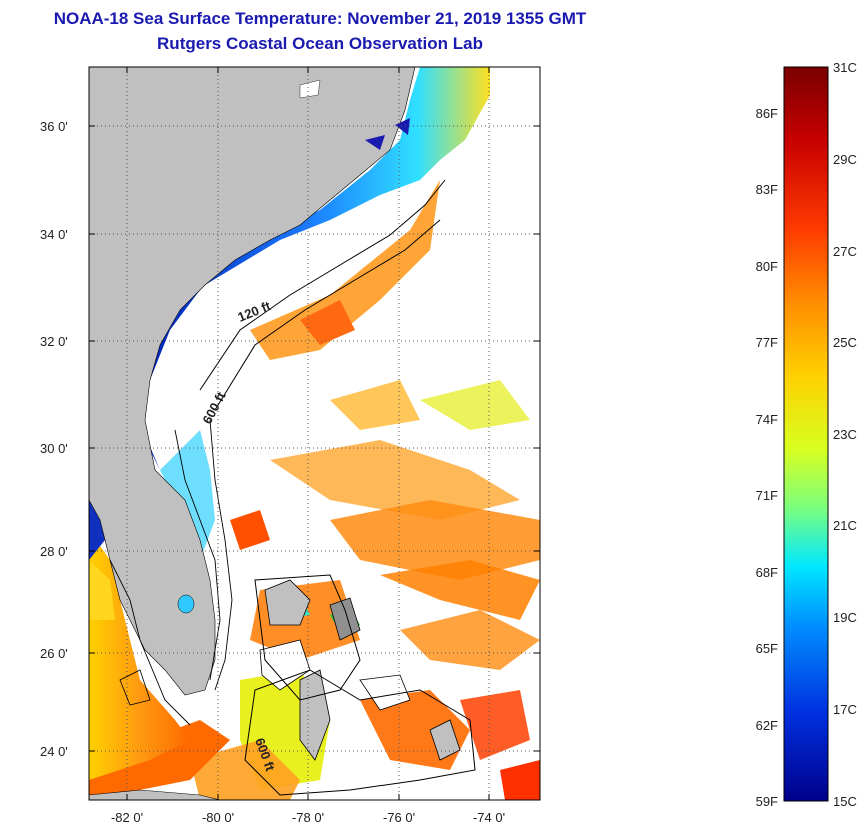 The width and height of the screenshot is (865, 832). Describe the element at coordinates (845, 434) in the screenshot. I see `colorbar-c-label: 23C` at that location.